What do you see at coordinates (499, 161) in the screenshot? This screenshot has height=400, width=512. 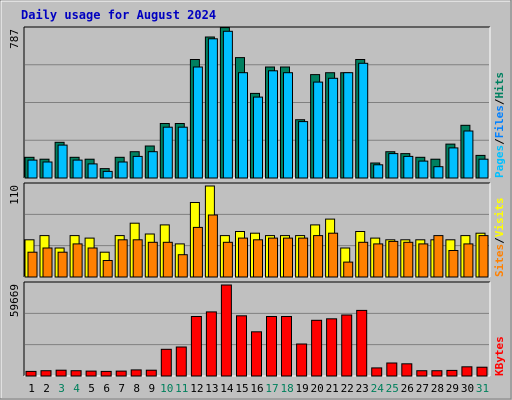 I see `legend-entry: Pages` at bounding box center [499, 161].